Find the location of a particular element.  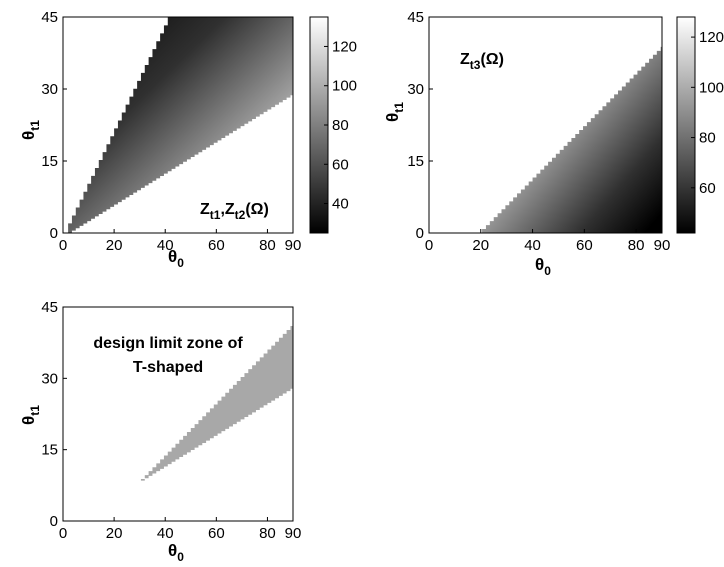

annotation-line-2: T-shaped is located at coordinates (168, 367).